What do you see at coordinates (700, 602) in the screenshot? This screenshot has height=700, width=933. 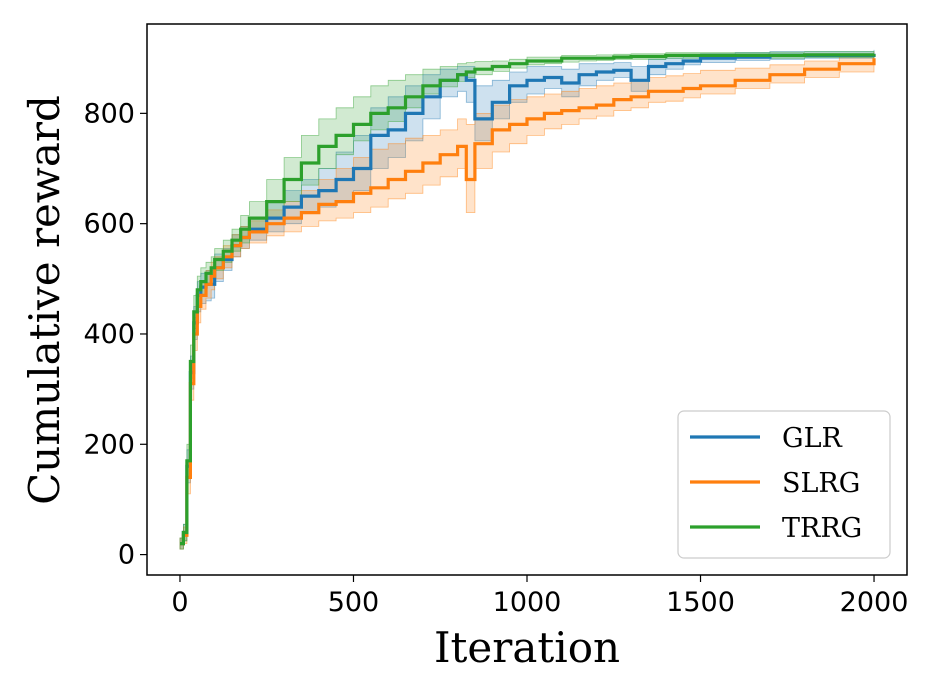 I see `x-tick-label: 1500` at bounding box center [700, 602].